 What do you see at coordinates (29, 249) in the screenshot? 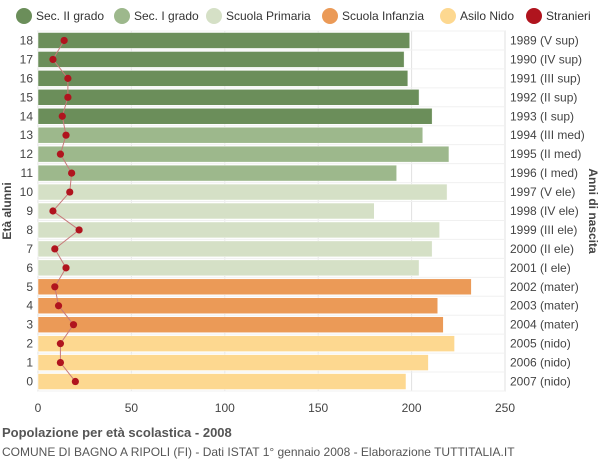
I see `age-tick-label: 7` at bounding box center [29, 249].